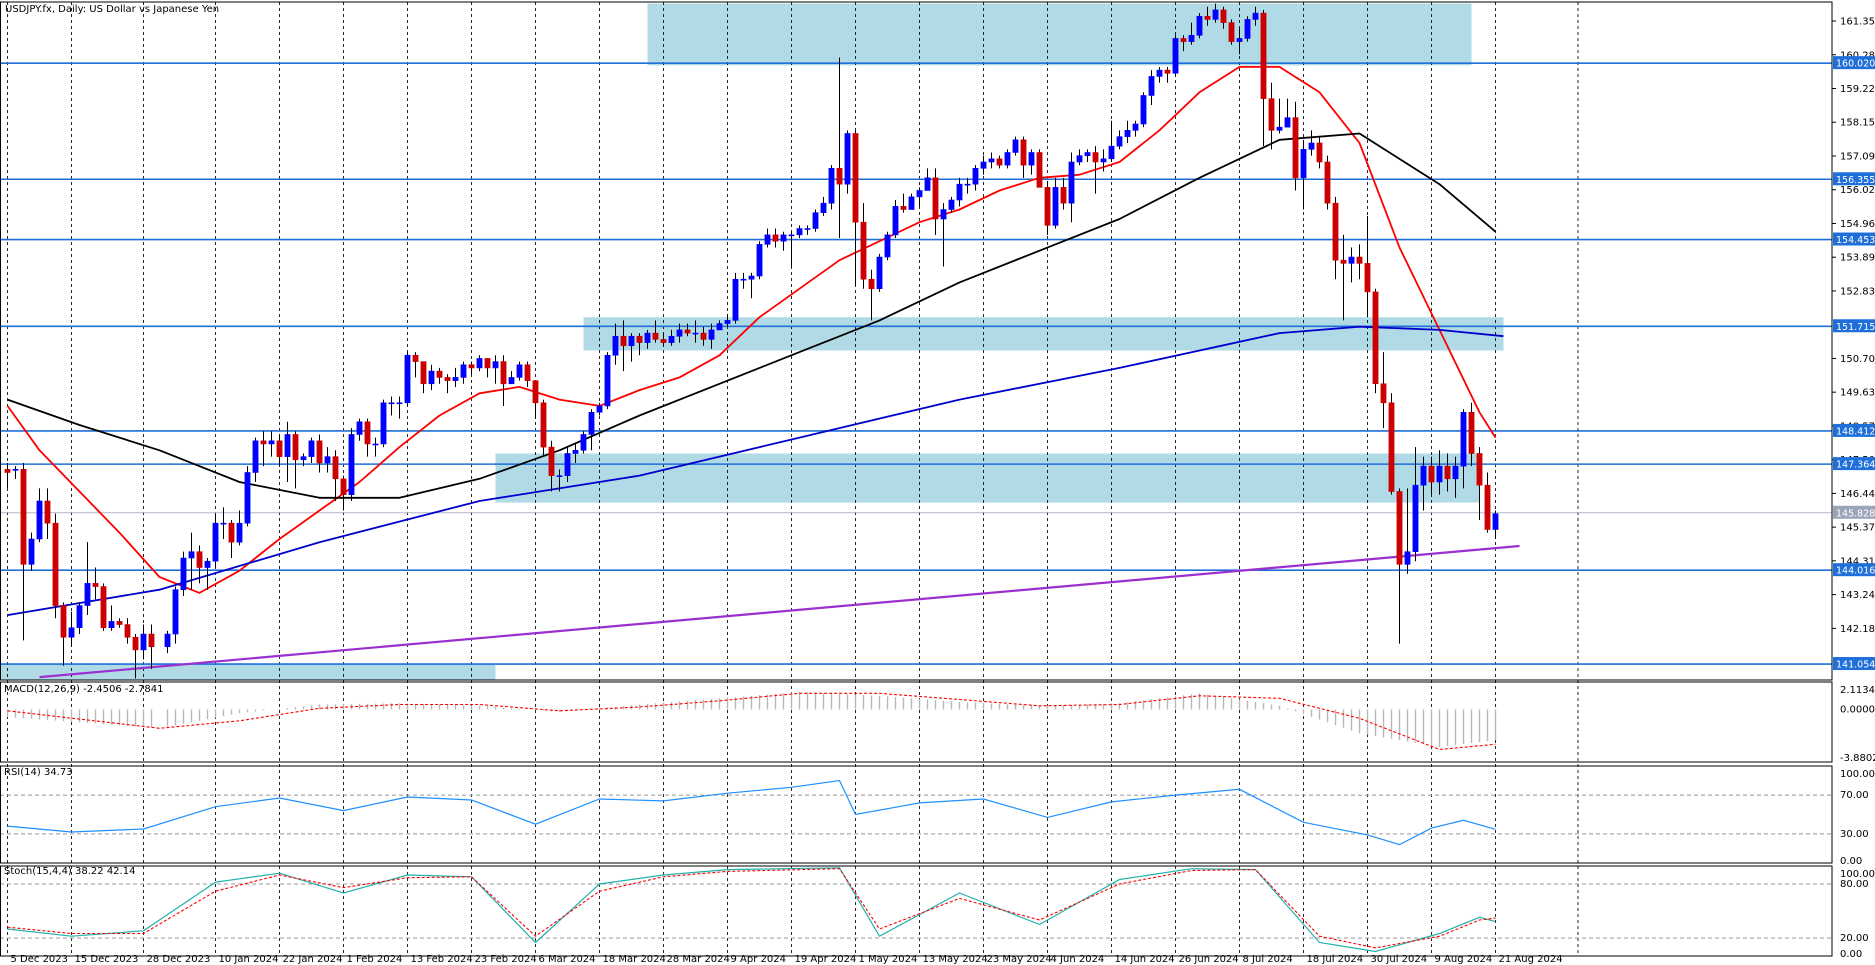  I want to click on price-axis-label: 160.285, so click(1857, 55).